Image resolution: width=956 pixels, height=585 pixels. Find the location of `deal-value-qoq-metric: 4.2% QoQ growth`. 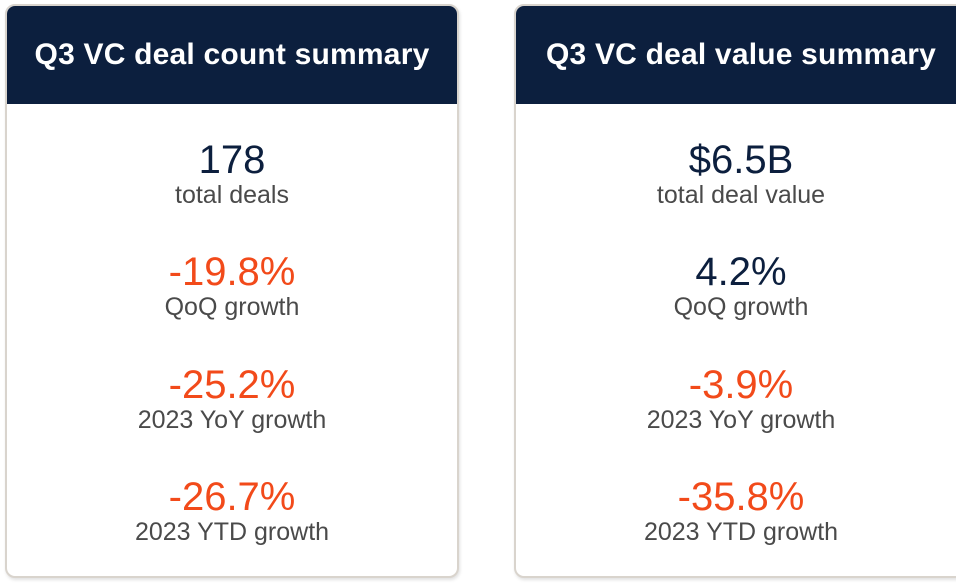

deal-value-qoq-metric: 4.2% QoQ growth is located at coordinates (736, 286).